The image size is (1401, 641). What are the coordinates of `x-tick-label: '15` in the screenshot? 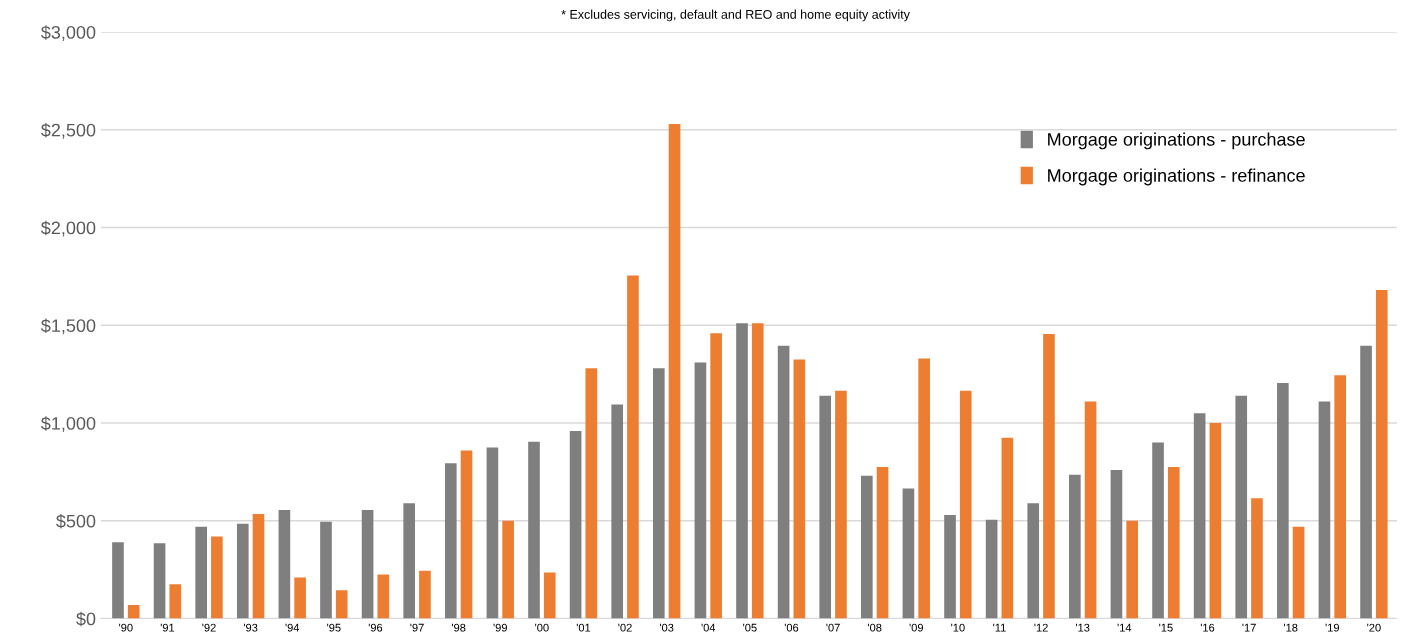 It's located at (1166, 627).